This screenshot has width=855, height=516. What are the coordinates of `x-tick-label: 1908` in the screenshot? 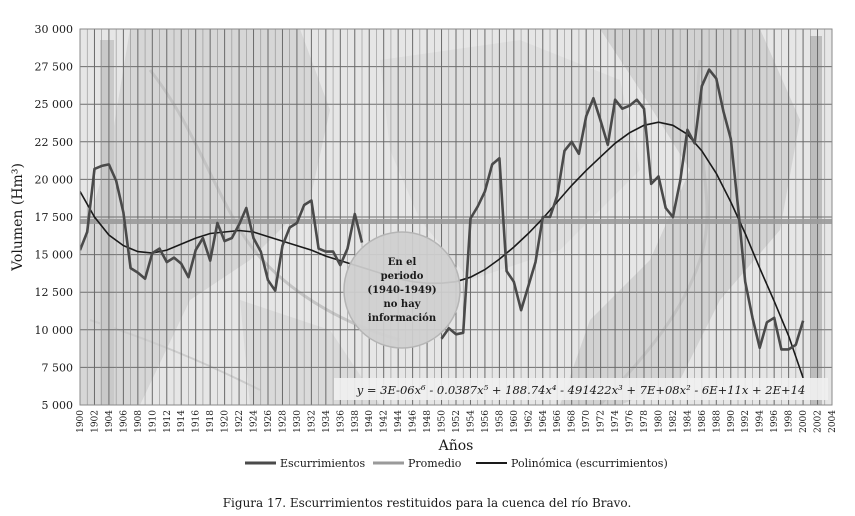 It's located at (139, 421).